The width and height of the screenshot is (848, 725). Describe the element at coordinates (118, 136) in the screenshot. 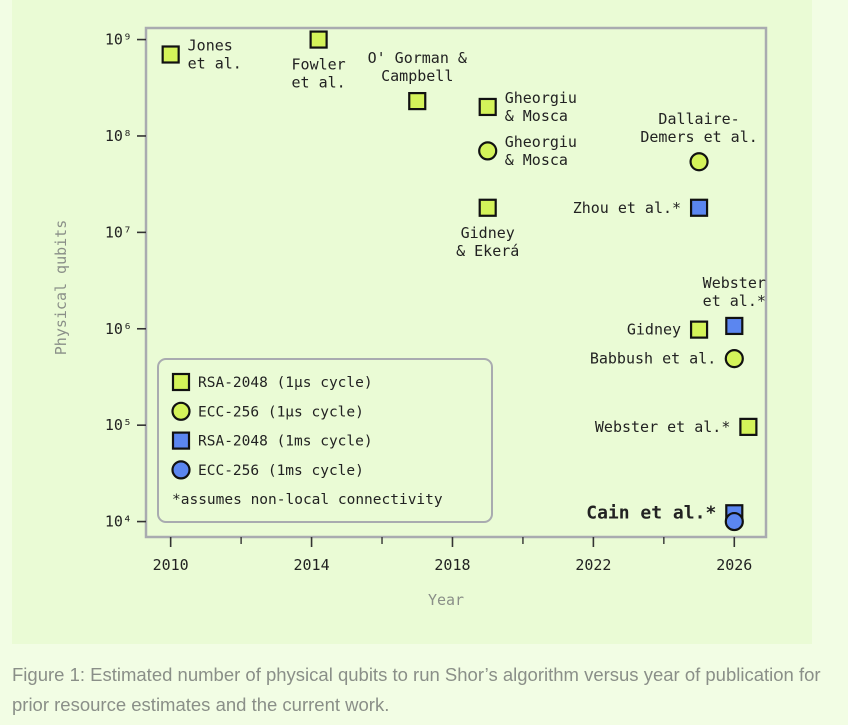

I see `y-tick-label: 10⁸` at that location.